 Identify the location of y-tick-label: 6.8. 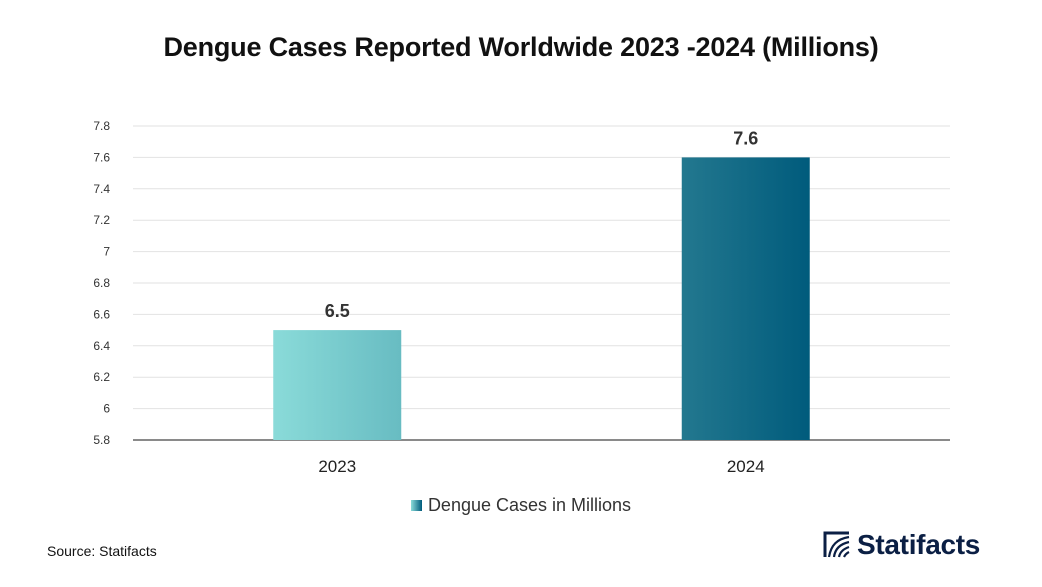
(101, 283).